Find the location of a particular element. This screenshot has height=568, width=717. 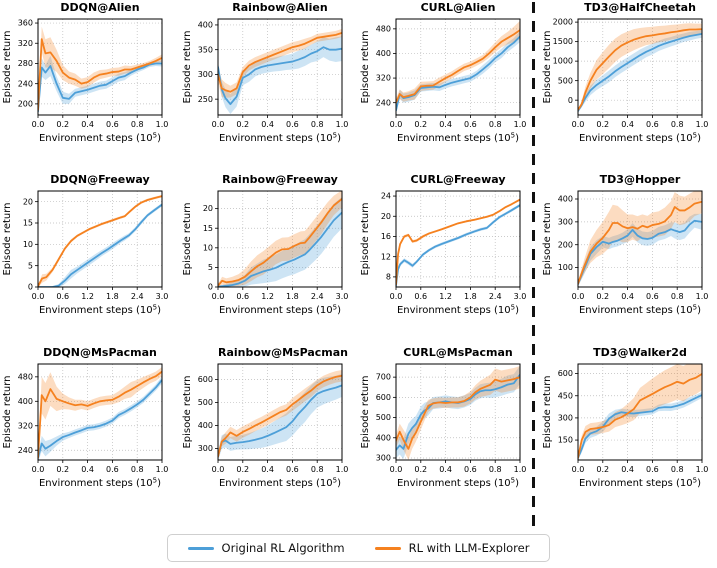

svg-text: 360 is located at coordinates (25, 23).